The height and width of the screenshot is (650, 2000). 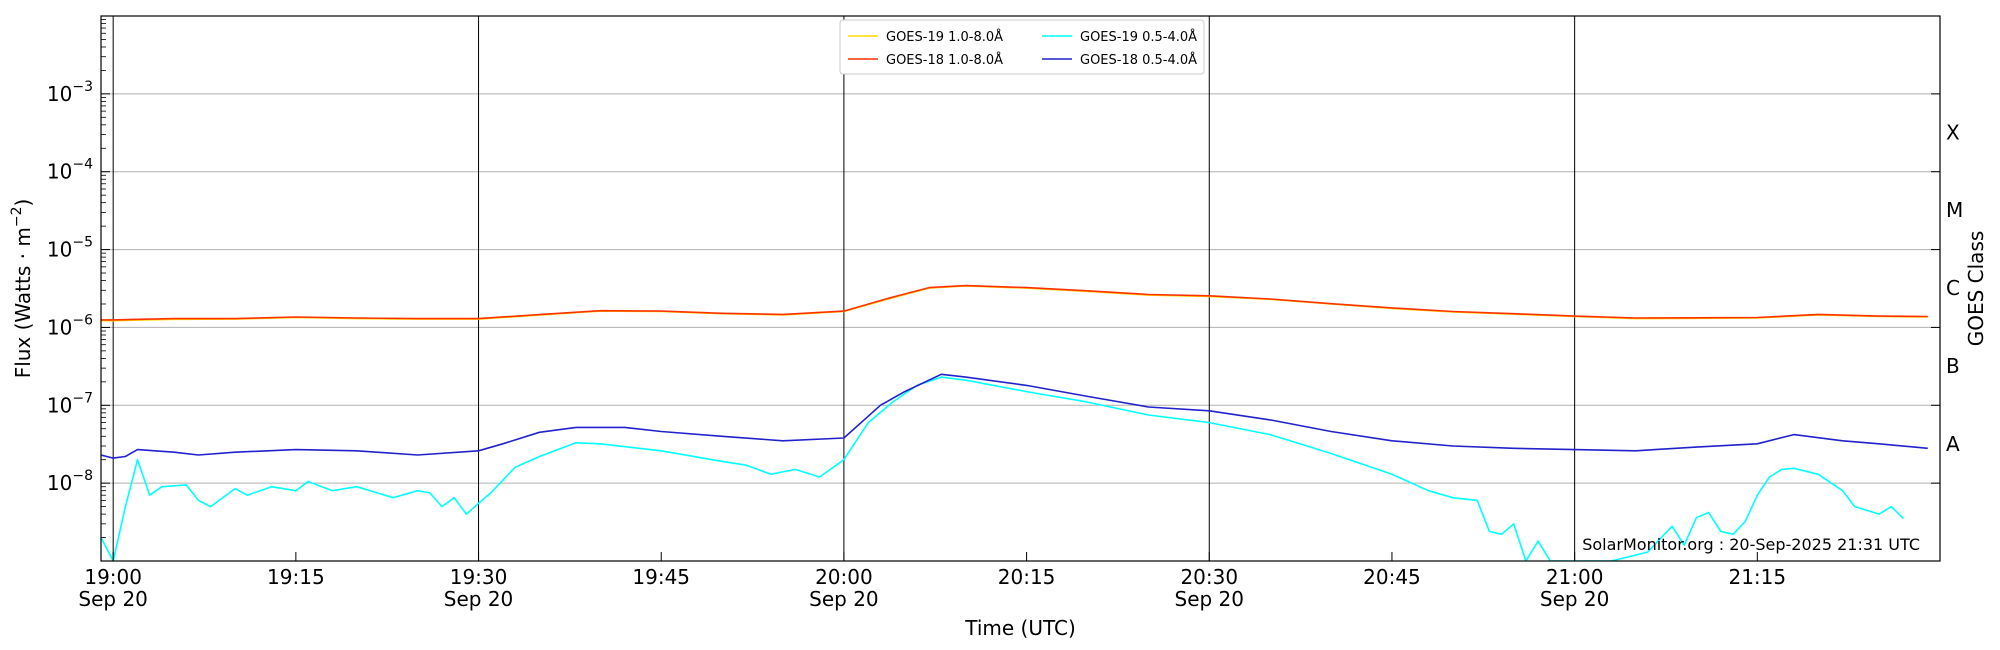 What do you see at coordinates (113, 577) in the screenshot?
I see `x-tick-label: 19:00` at bounding box center [113, 577].